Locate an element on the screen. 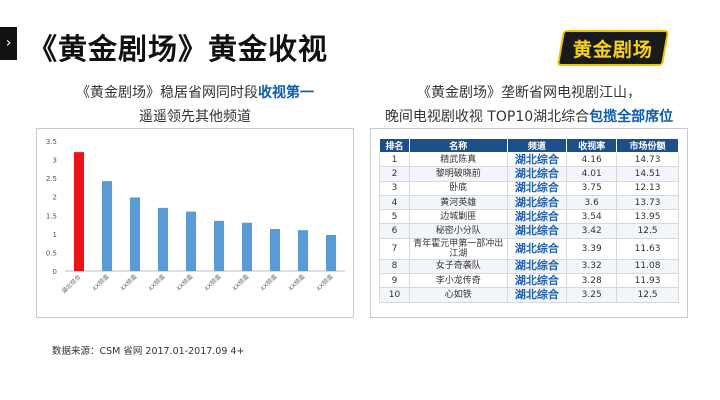 Image resolution: width=720 pixels, height=400 pixels. right-heading-text: 晚间电视剧收视 TOP10湖北综合 is located at coordinates (487, 117).